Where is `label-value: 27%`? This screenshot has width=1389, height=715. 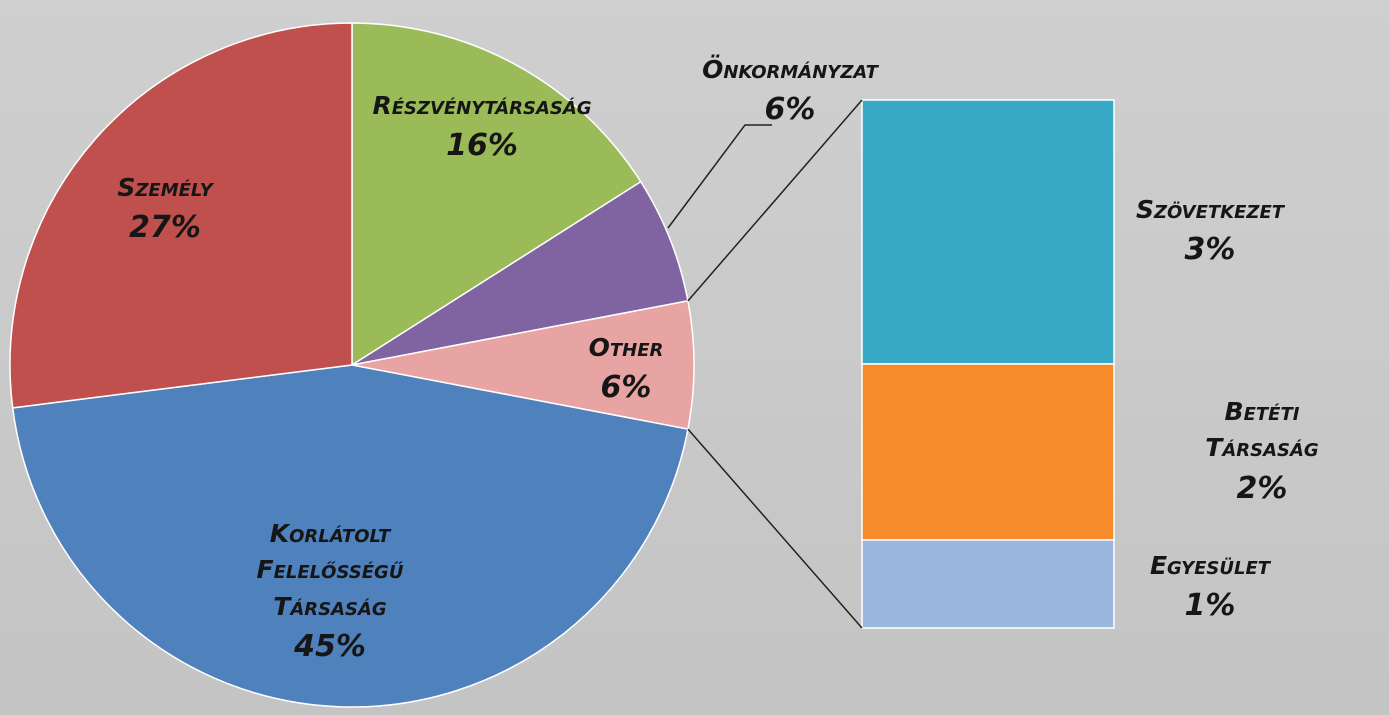
label-value: 27% is located at coordinates (165, 228).